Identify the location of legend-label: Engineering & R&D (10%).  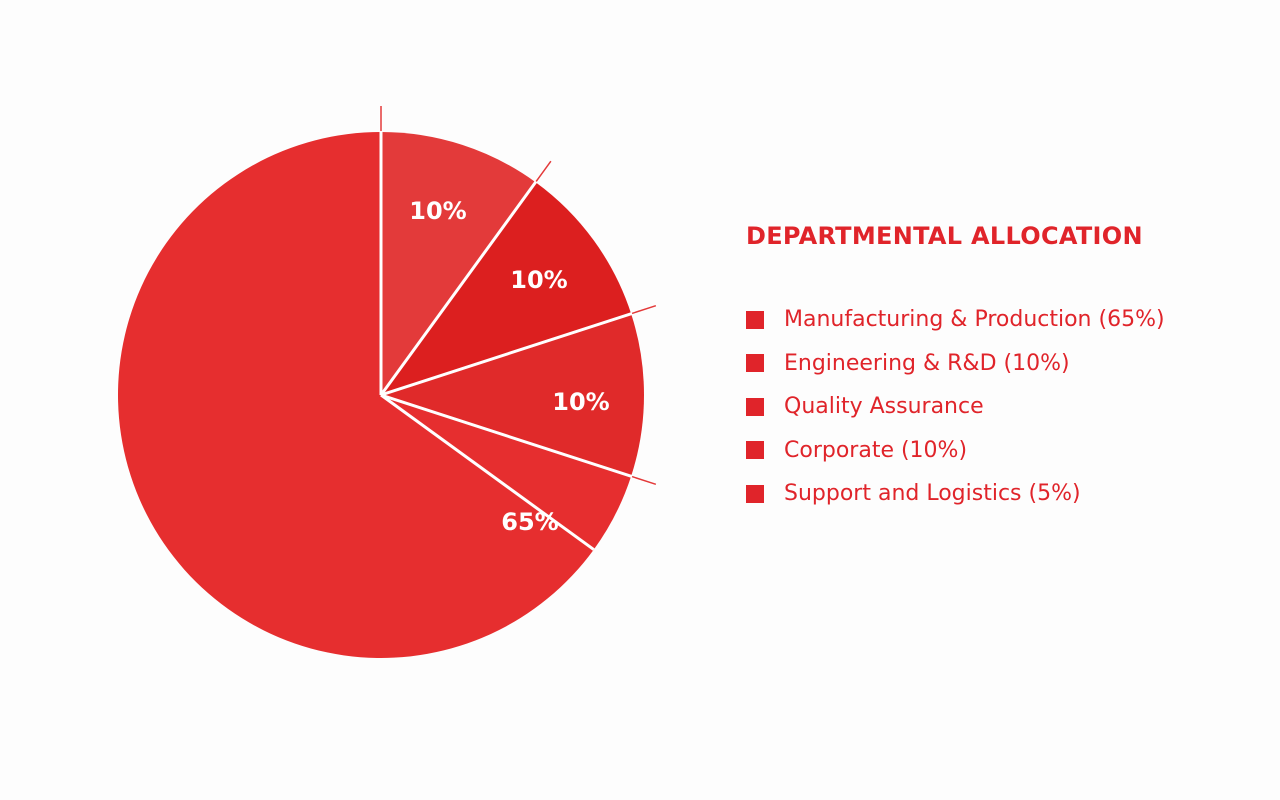
(927, 363).